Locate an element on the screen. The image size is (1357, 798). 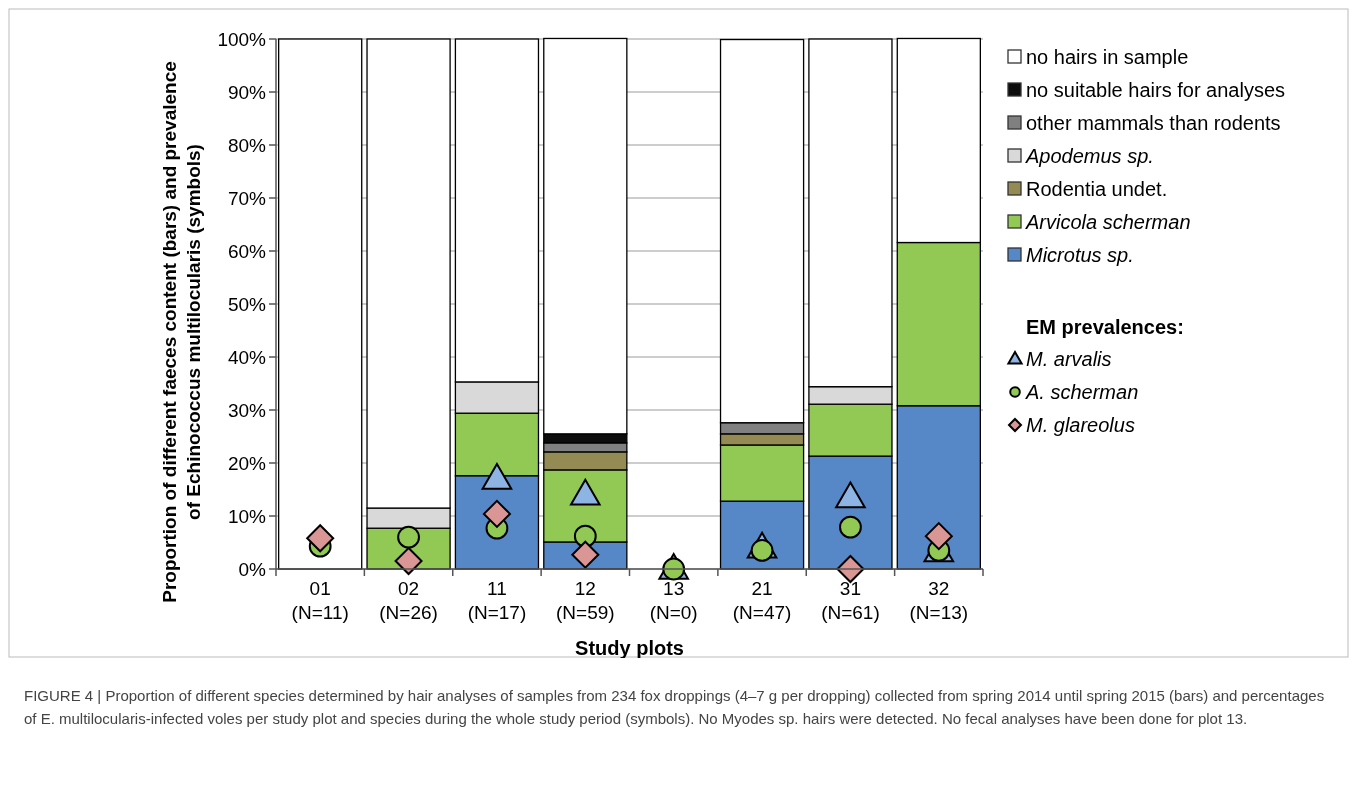
caption: FIGURE 4 | Proportion of different species determined by hair analyses of samples from 234 fox droppings (4–7 g per dropping) collected from spring 2014 until spring 2015 (bars) and percentages of E. multilocularis-infected voles per study plot and species during the whole study period (symbols). No Myodes sp. hairs were detected. No fecal analyses have been done for plot 13. is located at coordinates (675, 707).